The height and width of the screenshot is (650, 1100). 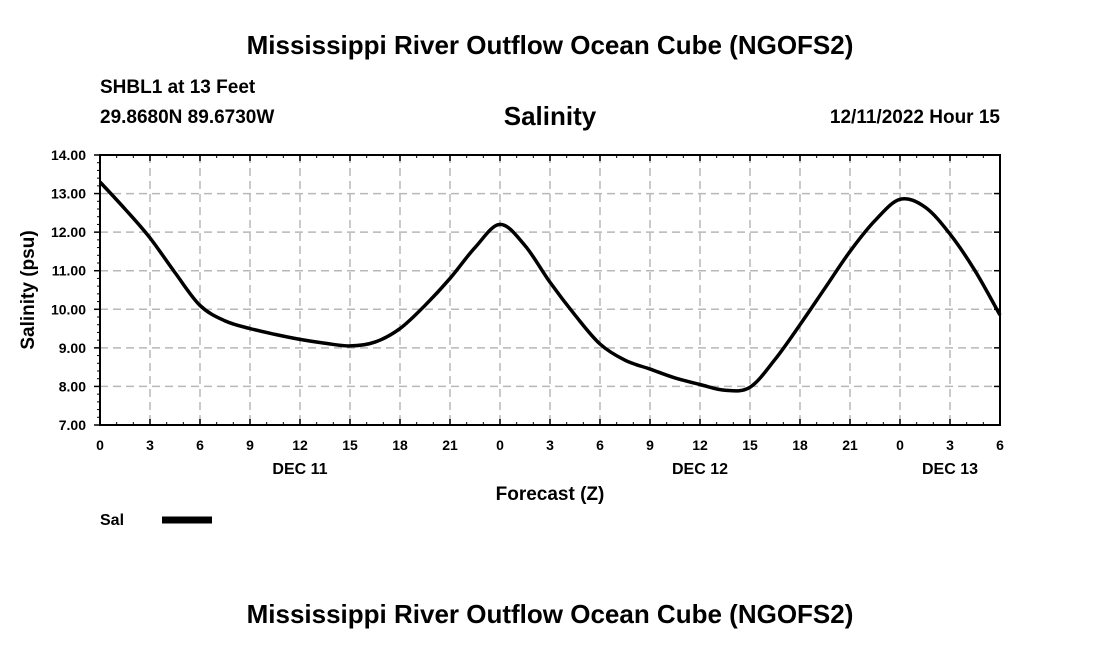 What do you see at coordinates (68, 194) in the screenshot?
I see `y-tick-label: 13.00` at bounding box center [68, 194].